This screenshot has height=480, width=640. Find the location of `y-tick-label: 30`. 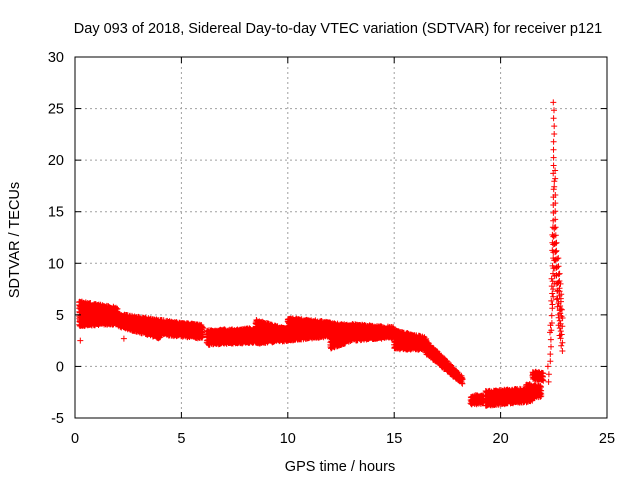

y-tick-label: 30 is located at coordinates (56, 58).